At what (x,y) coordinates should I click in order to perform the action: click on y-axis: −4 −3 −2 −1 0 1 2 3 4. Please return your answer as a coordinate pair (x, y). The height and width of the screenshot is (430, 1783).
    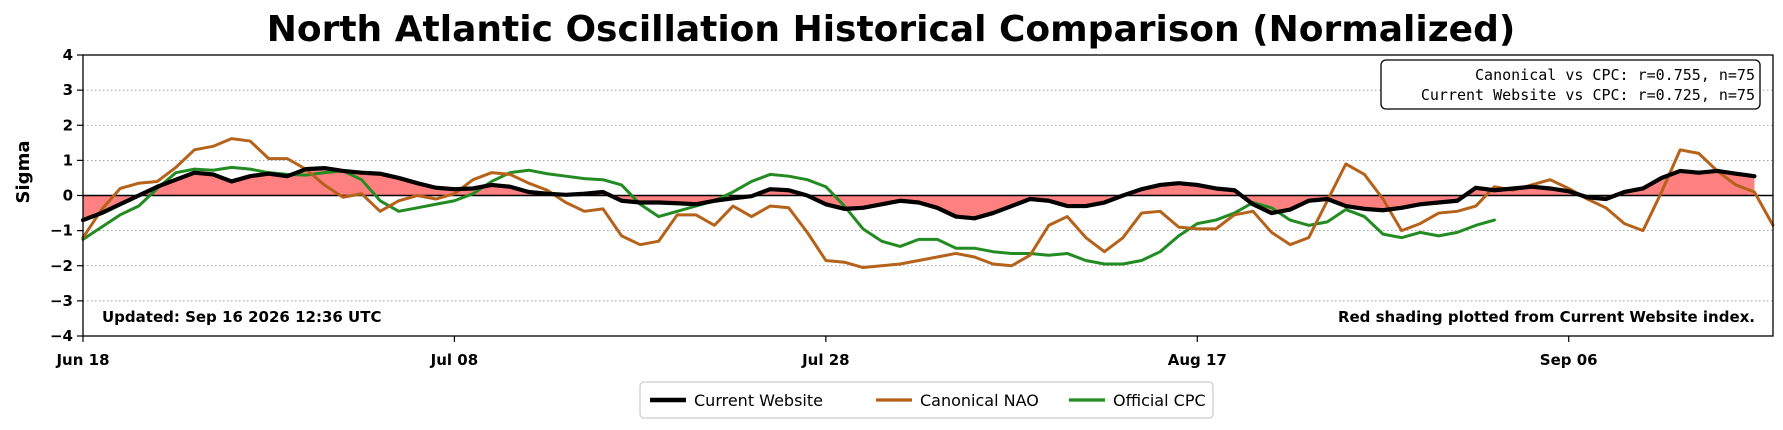
    Looking at the image, I should click on (66, 195).